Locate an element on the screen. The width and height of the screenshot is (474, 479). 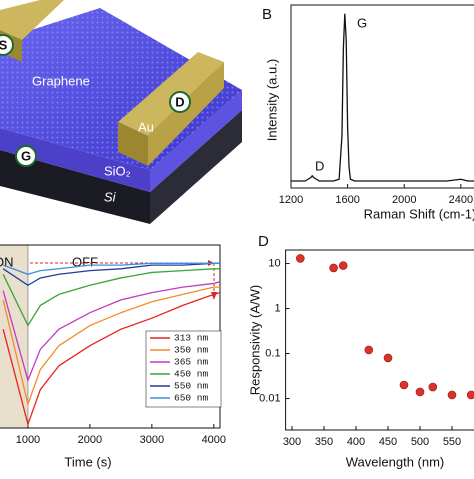
si-side is located at coordinates (196, 167).